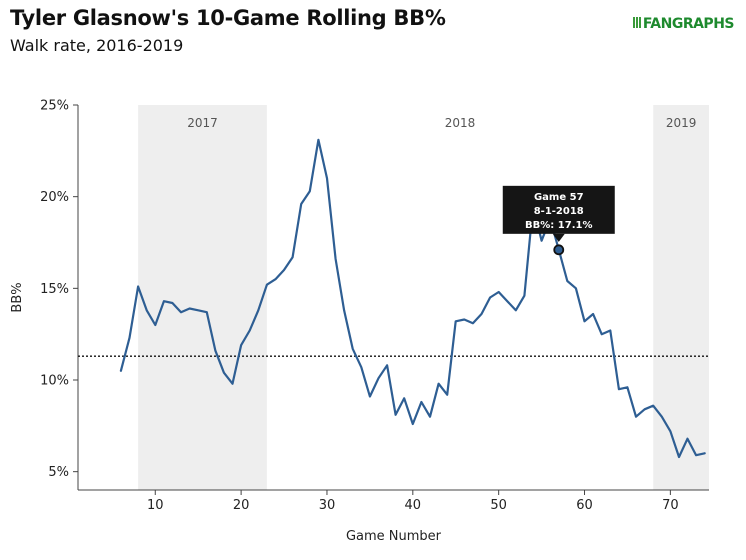 Image resolution: width=746 pixels, height=560 pixels. I want to click on region-2017-band, so click(202, 297).